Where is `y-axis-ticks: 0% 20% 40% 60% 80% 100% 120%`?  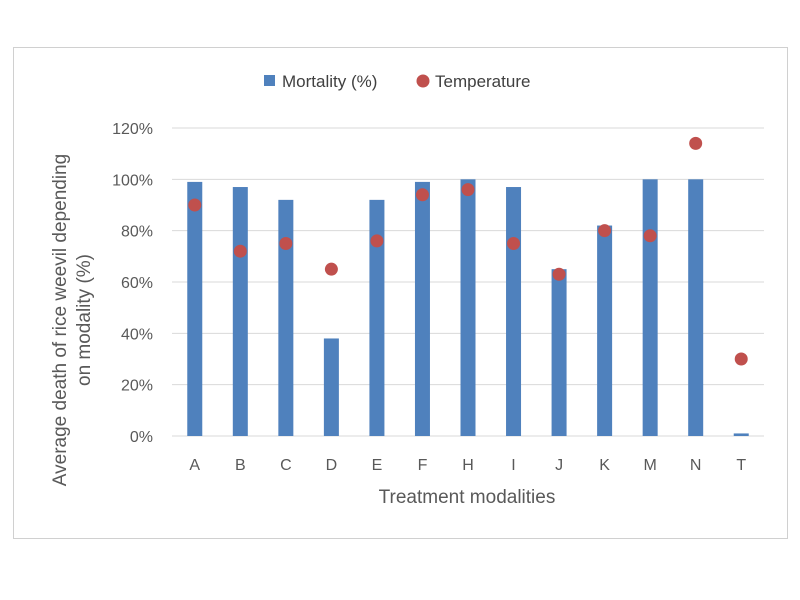 y-axis-ticks: 0% 20% 40% 60% 80% 100% 120% is located at coordinates (132, 283).